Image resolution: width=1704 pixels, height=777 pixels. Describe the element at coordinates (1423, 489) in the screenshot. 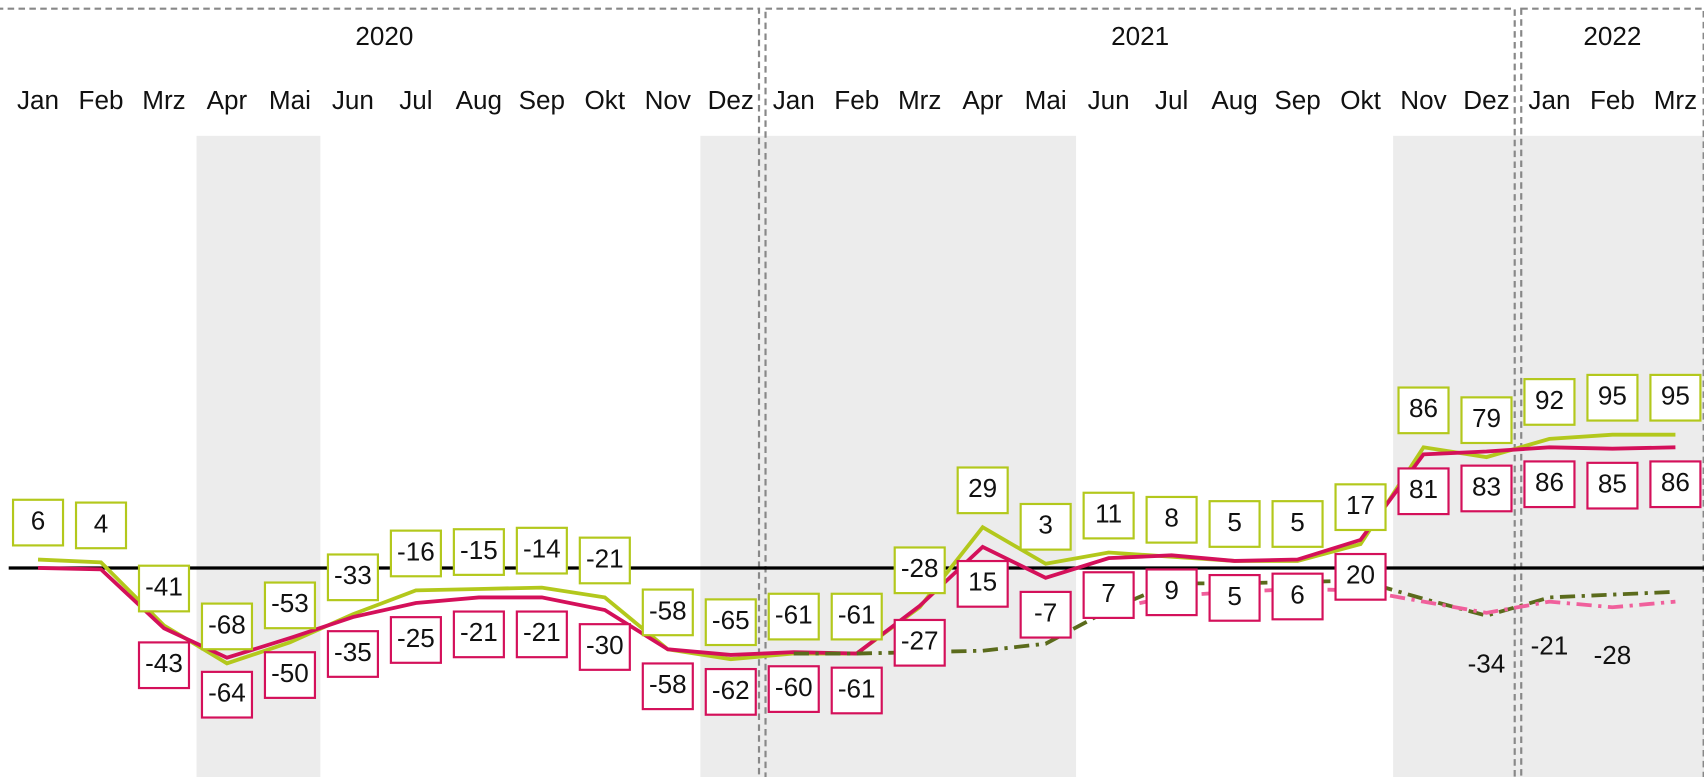

I see `data-label: 81` at that location.